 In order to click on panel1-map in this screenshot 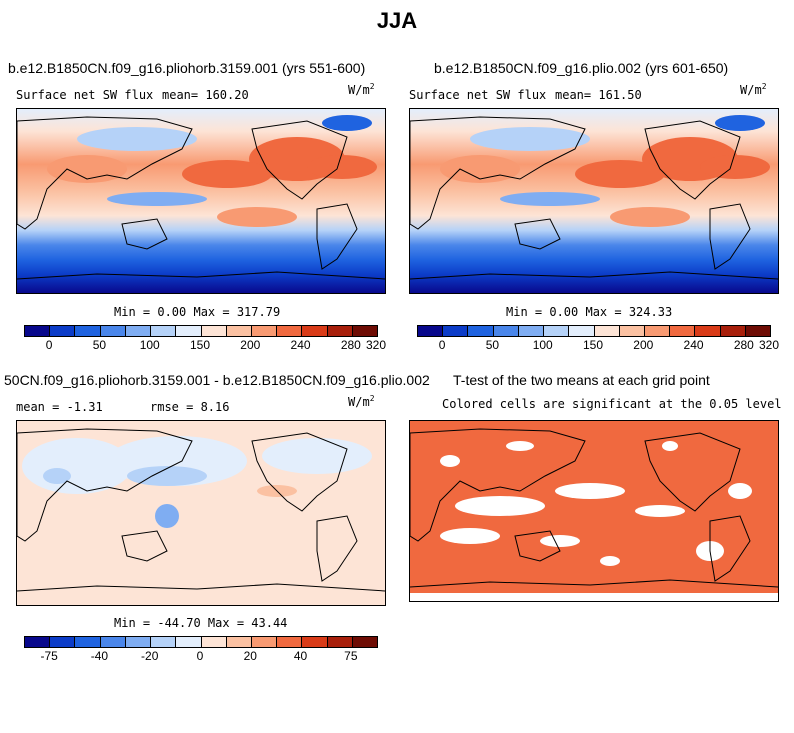, I will do `click(201, 201)`.